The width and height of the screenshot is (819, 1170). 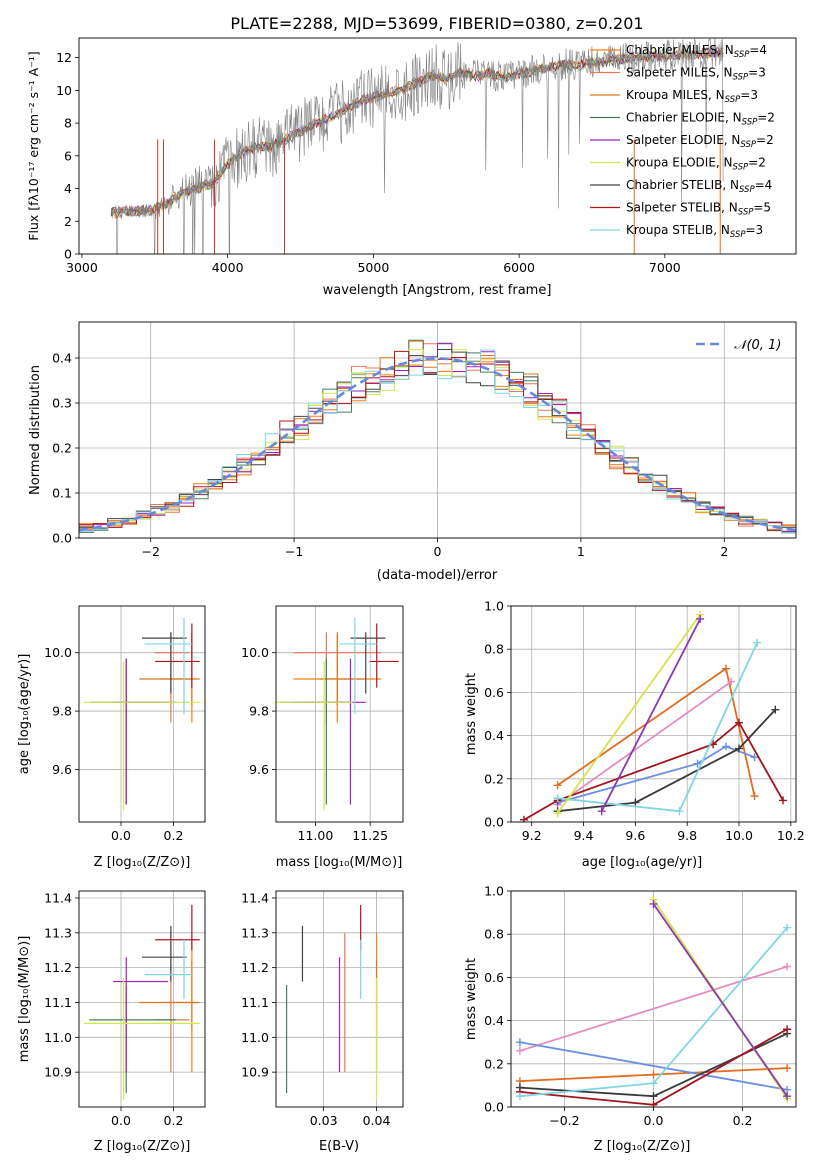 I want to click on residuals-ytick-label: 0.1, so click(x=62, y=493).